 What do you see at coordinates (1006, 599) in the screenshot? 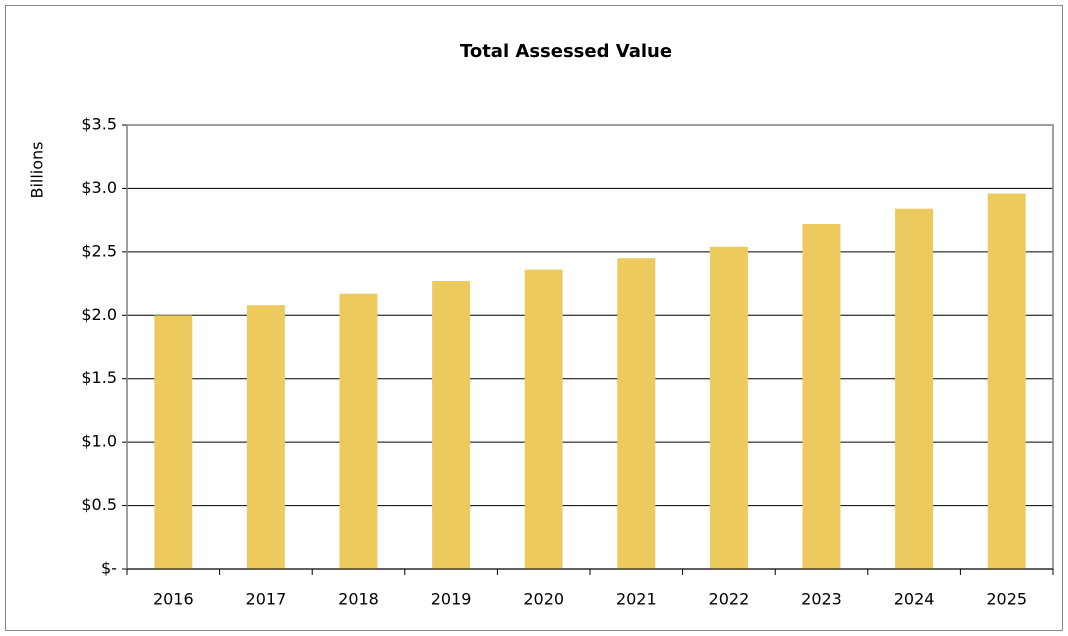
I see `x-tick-label: 2025` at bounding box center [1006, 599].